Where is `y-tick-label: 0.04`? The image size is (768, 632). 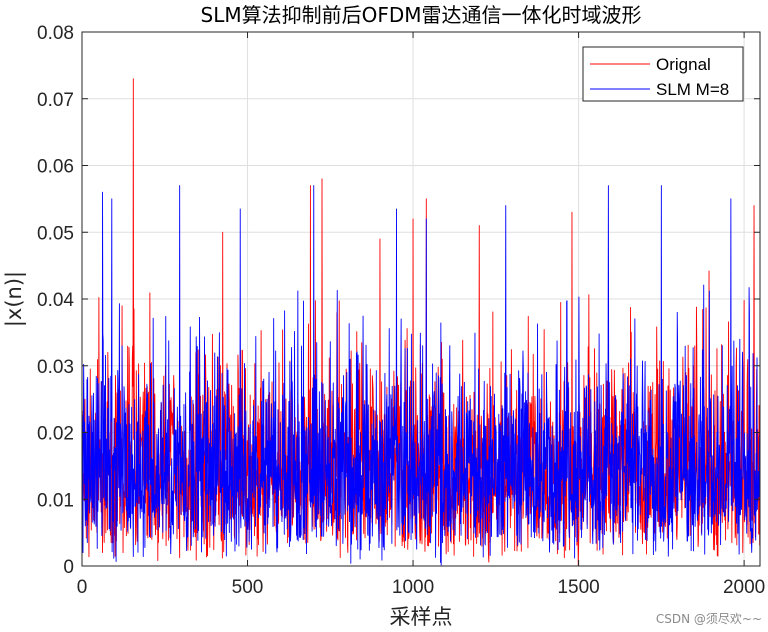
y-tick-label: 0.04 is located at coordinates (55, 300).